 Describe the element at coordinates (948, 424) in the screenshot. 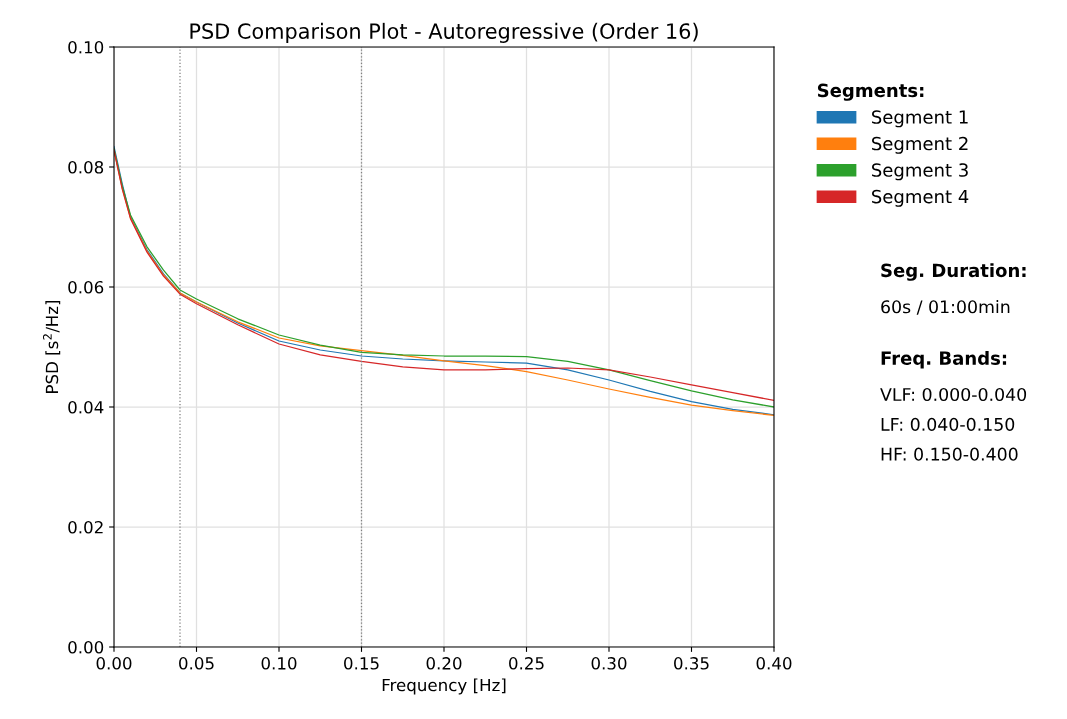

I see `text: LF: 0.040-0.150` at that location.